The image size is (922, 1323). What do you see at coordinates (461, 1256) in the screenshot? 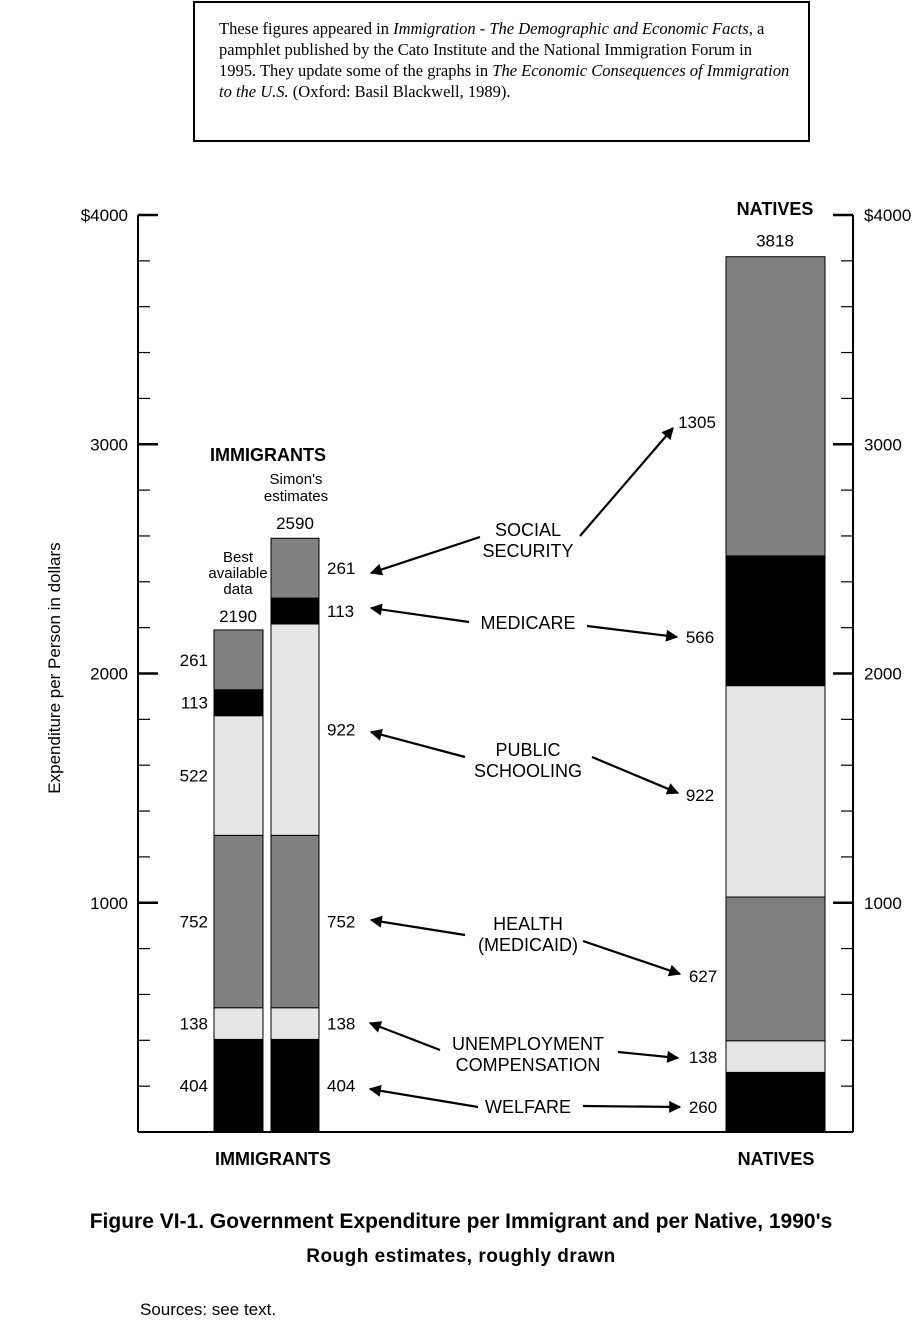
I see `figure-subtitle: Rough estimates, roughly drawn` at bounding box center [461, 1256].